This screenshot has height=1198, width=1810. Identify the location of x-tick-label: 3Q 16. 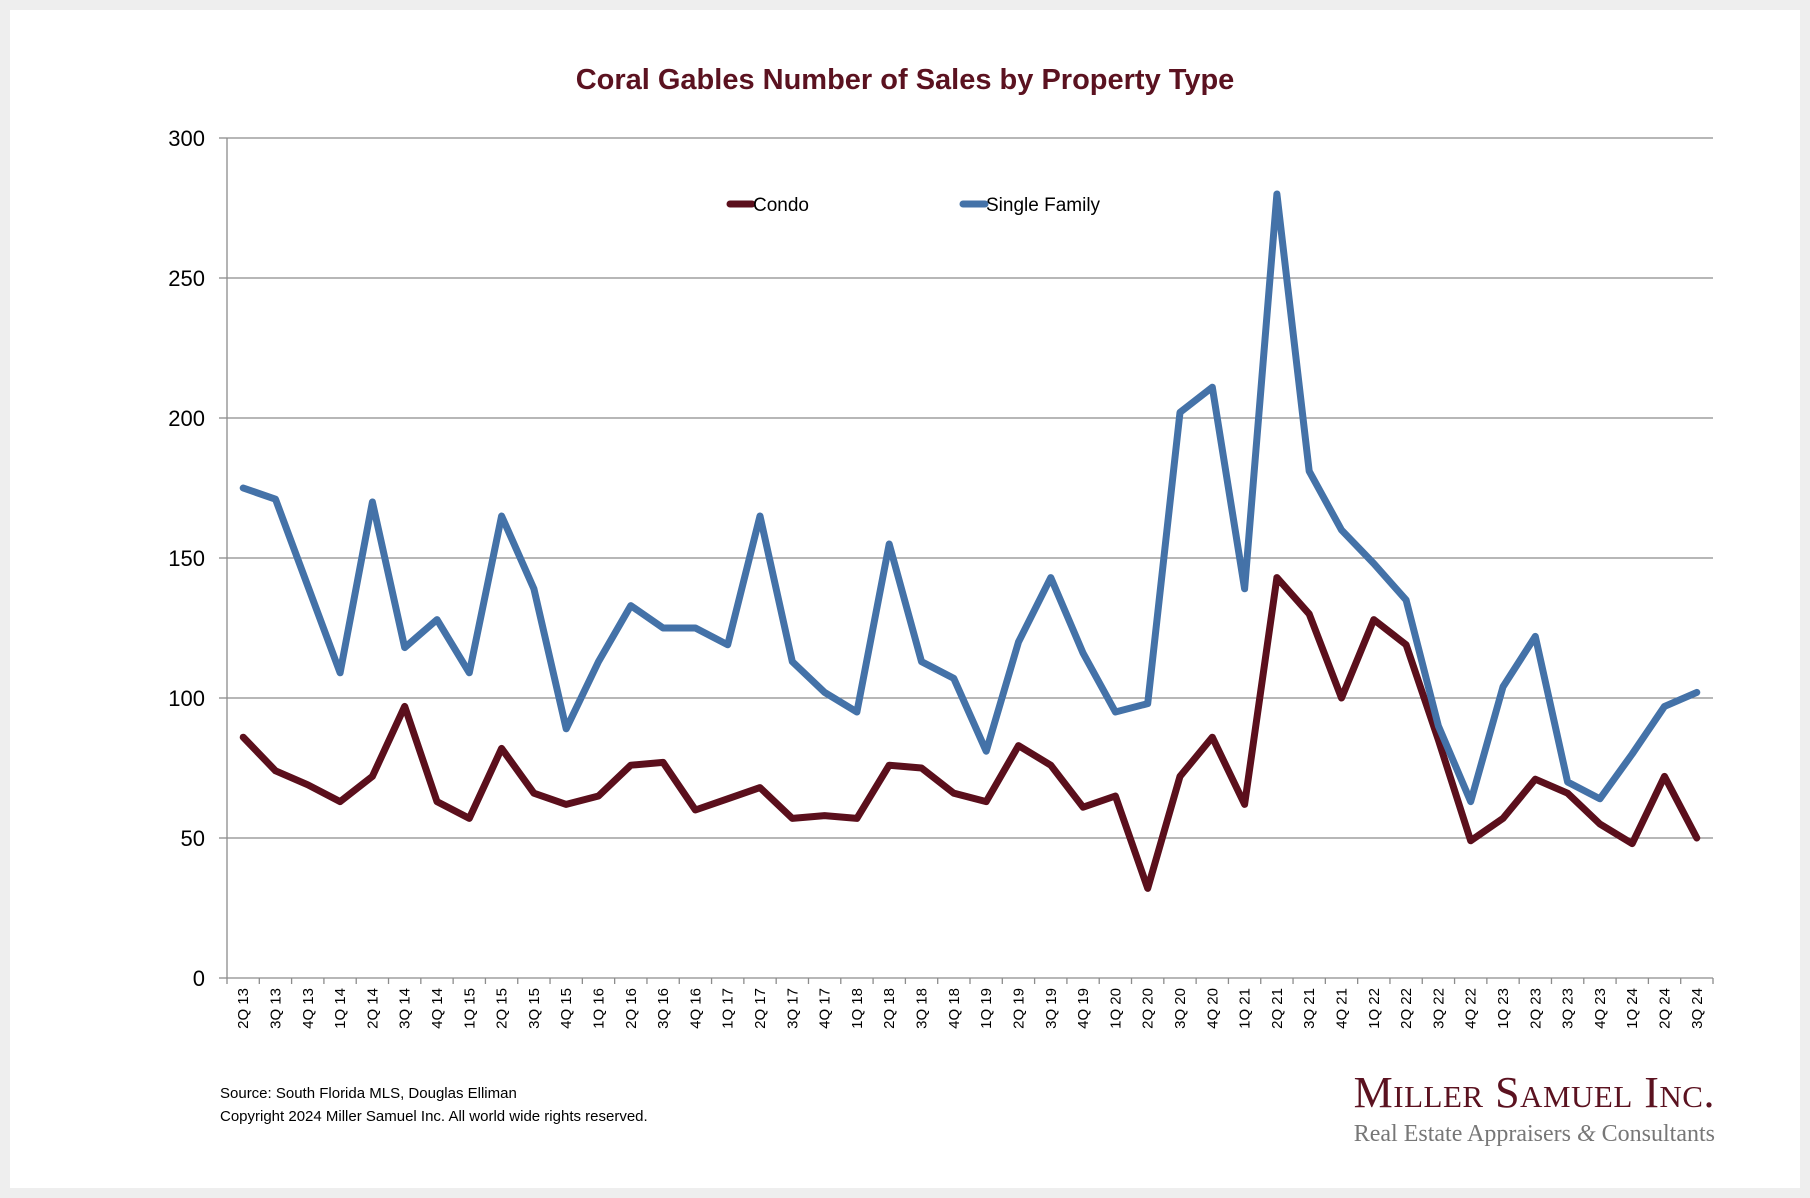
(663, 1008).